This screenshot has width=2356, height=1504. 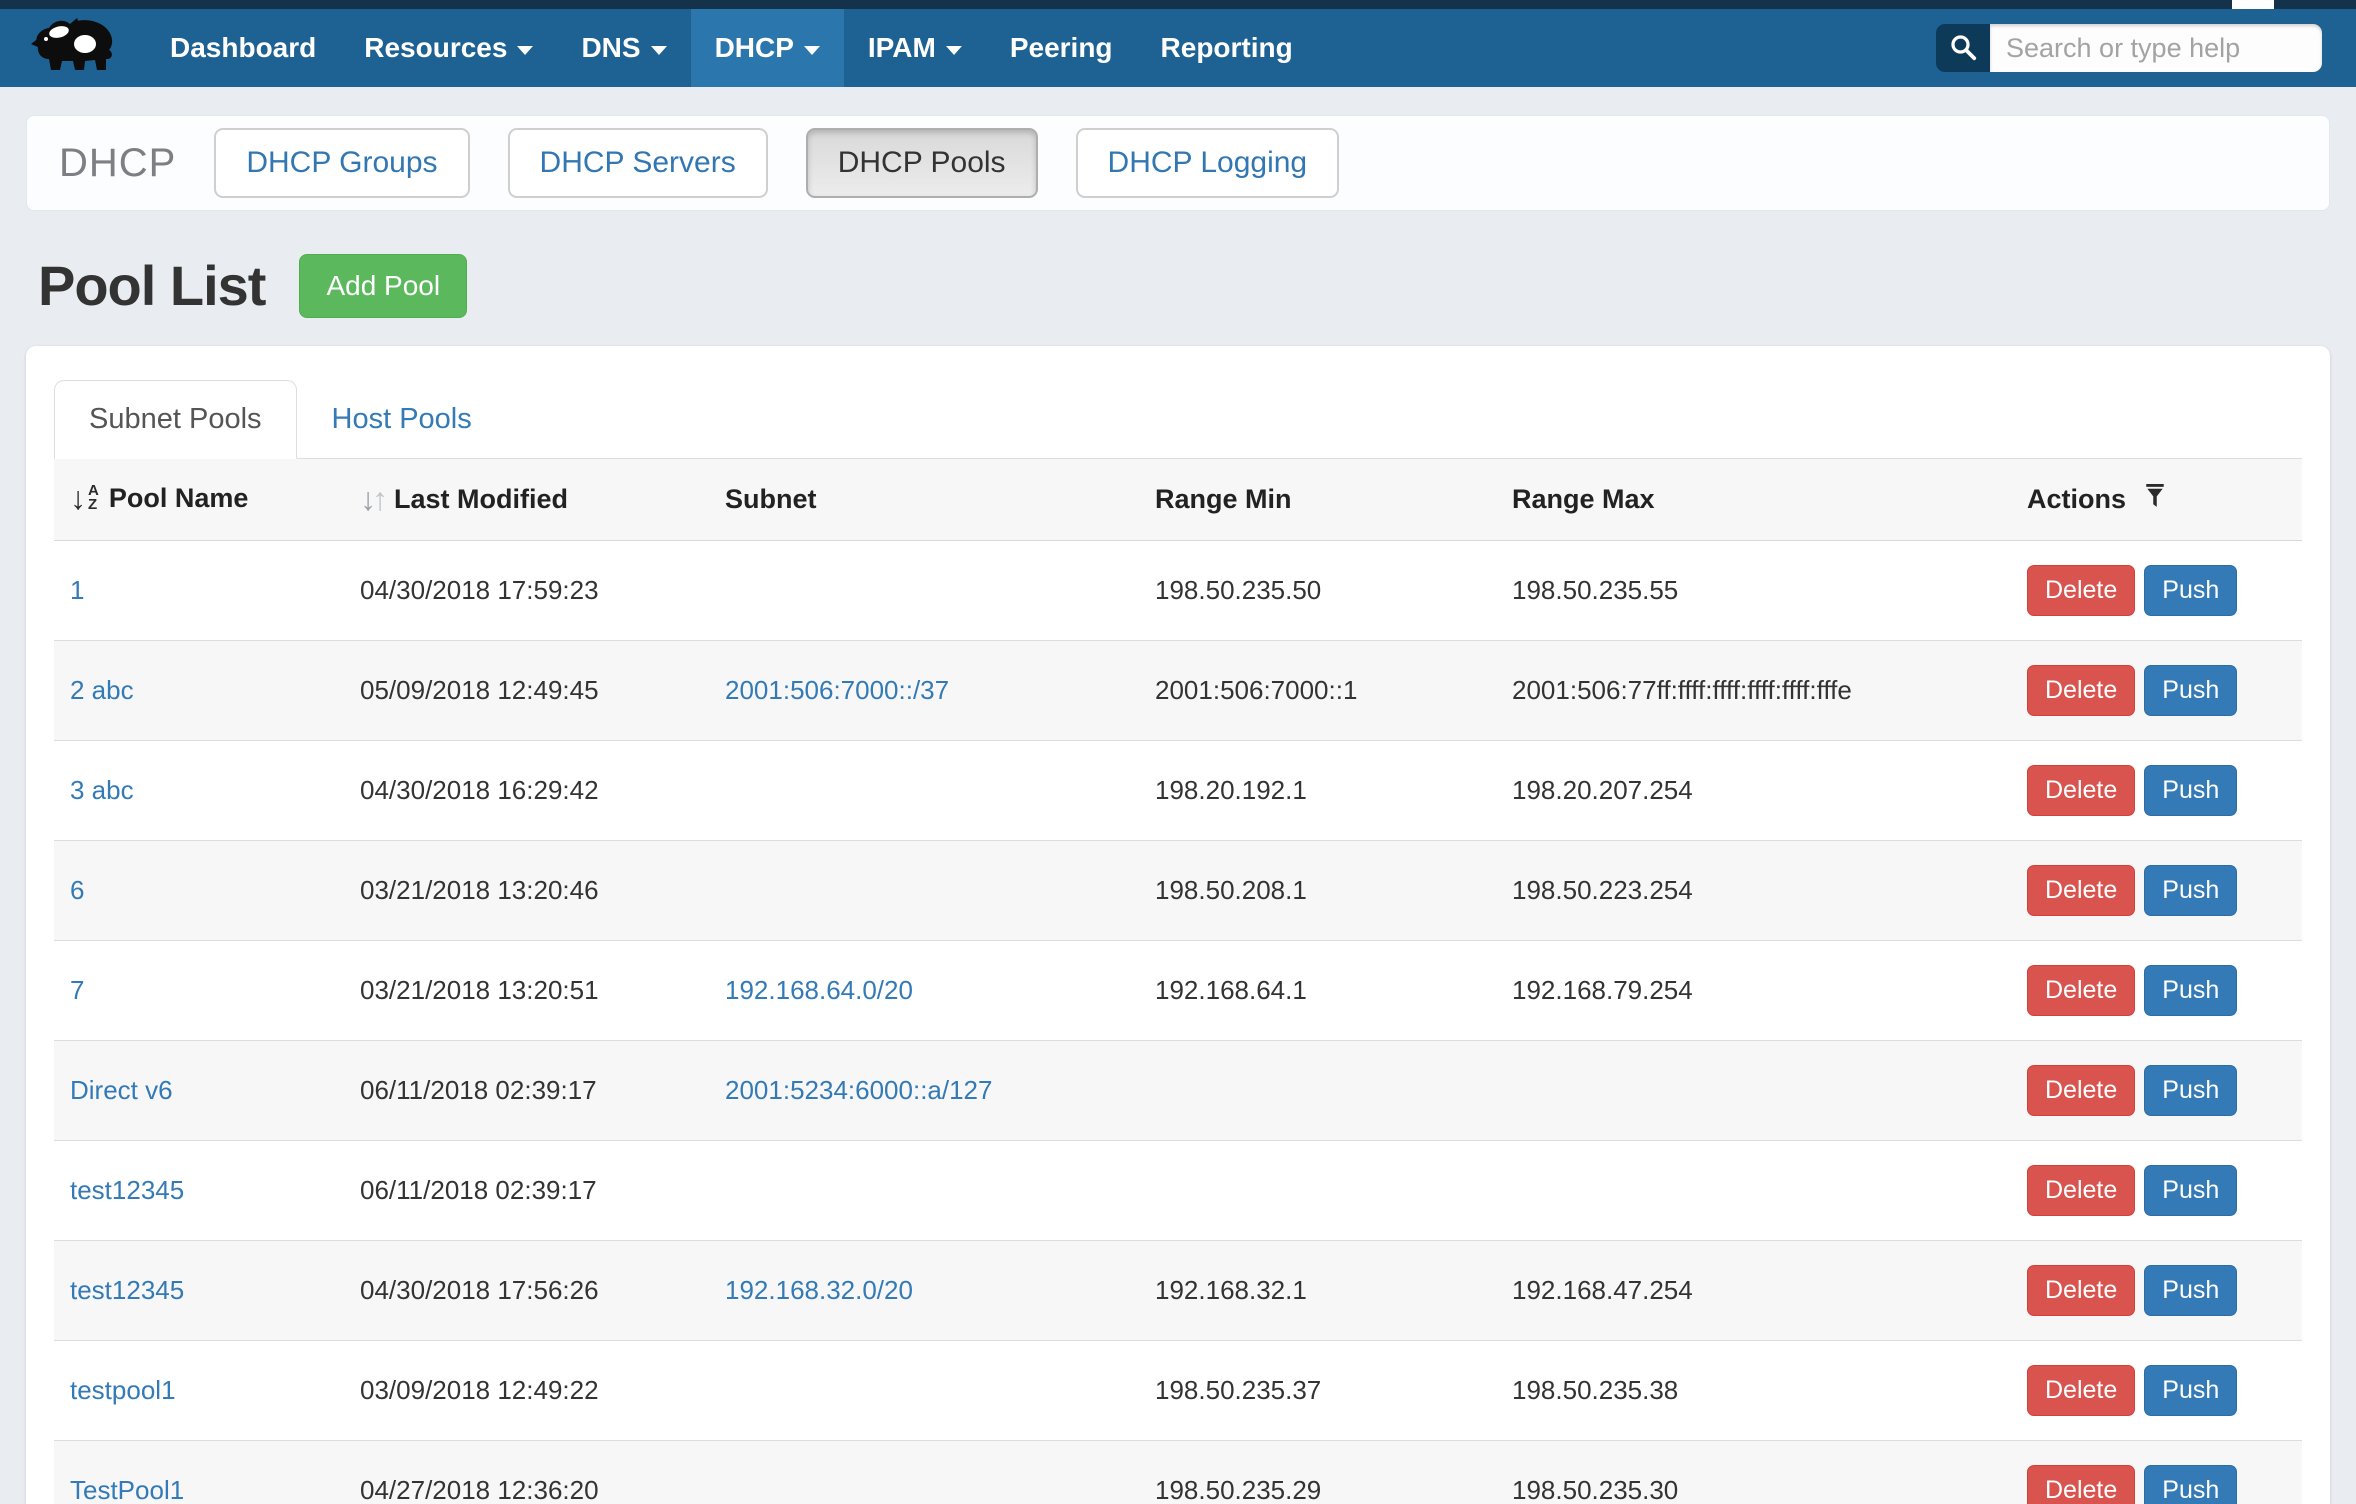 I want to click on global-search, so click(x=2129, y=48).